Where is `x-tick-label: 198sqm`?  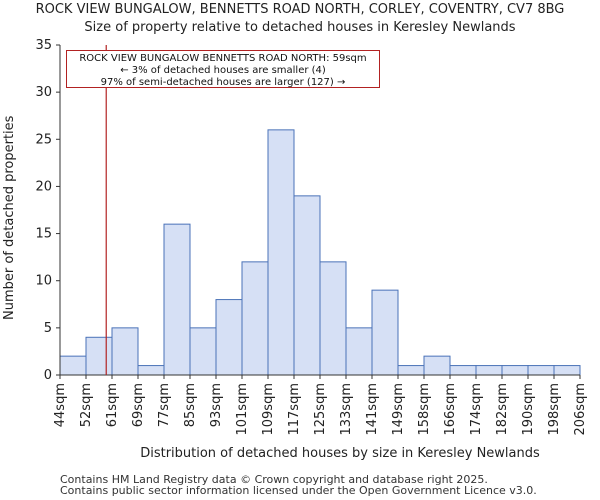 x-tick-label: 198sqm is located at coordinates (554, 409).